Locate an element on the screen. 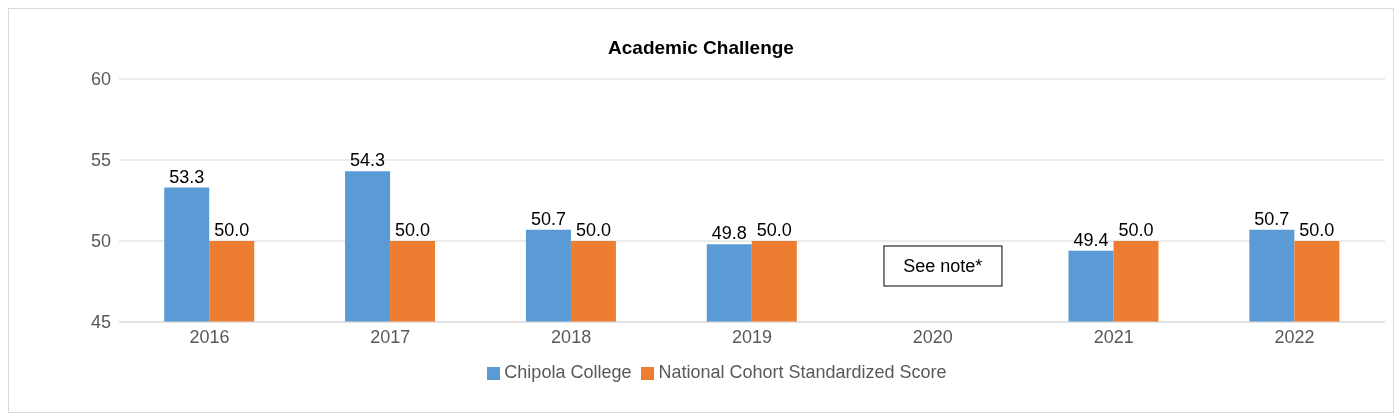 The width and height of the screenshot is (1400, 419). x-tick-label: 2022 is located at coordinates (1294, 336).